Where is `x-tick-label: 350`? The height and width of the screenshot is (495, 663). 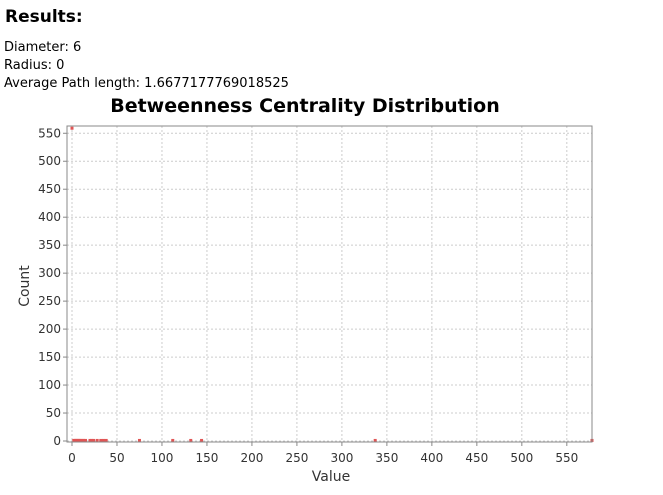 x-tick-label: 350 is located at coordinates (386, 458).